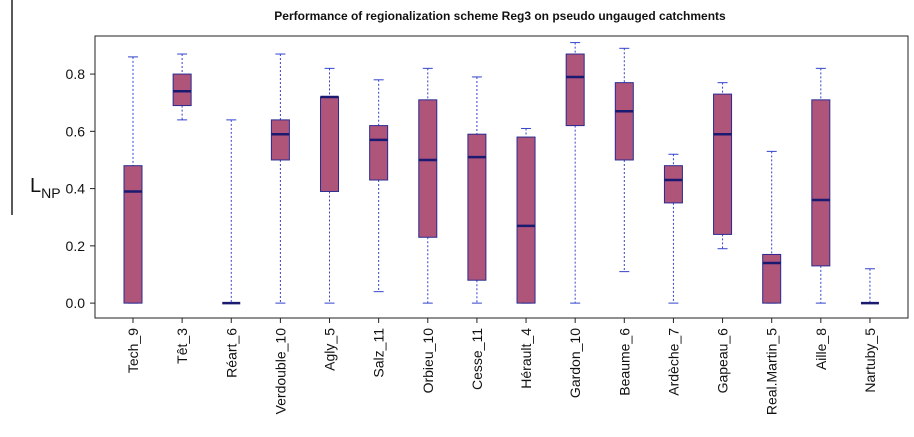  Describe the element at coordinates (50, 193) in the screenshot. I see `y-label-sub: NP` at that location.